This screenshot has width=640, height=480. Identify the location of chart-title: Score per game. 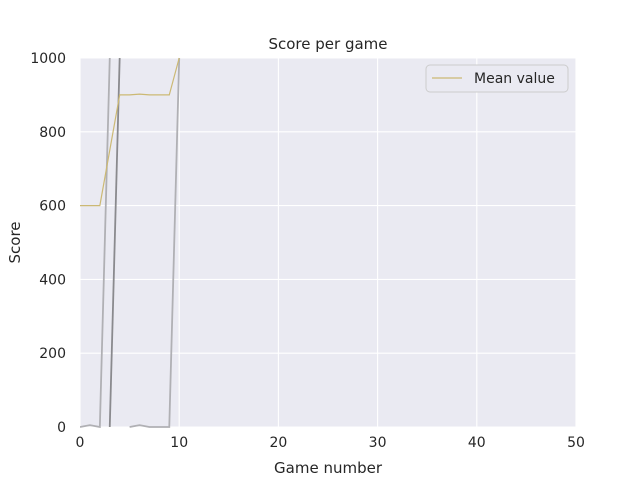
(327, 44).